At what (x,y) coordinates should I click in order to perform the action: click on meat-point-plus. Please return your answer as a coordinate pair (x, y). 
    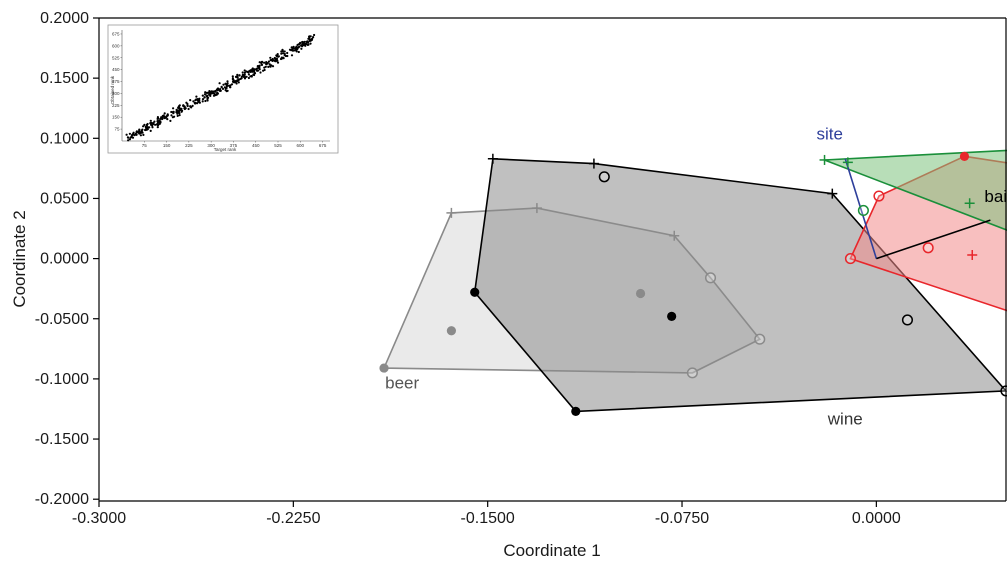
    Looking at the image, I should click on (972, 254).